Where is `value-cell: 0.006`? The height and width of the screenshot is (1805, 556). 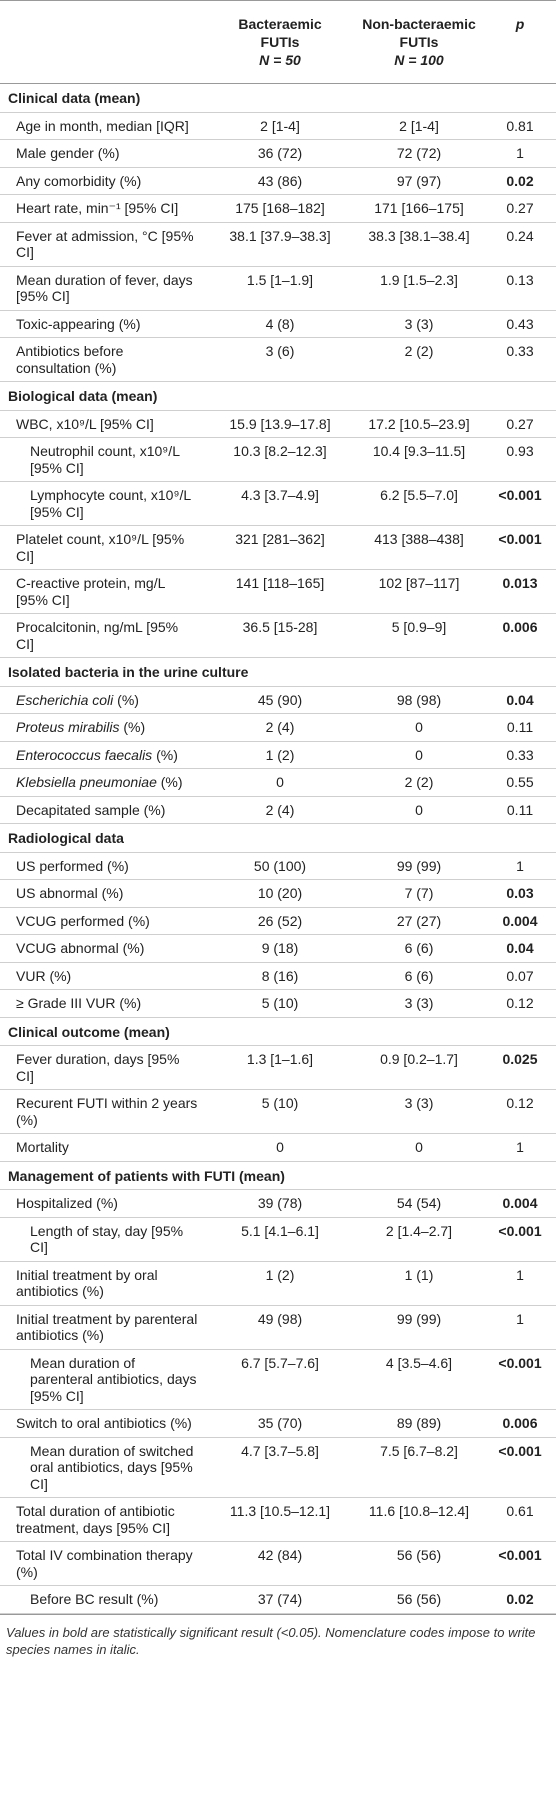
value-cell: 0.006 is located at coordinates (520, 635).